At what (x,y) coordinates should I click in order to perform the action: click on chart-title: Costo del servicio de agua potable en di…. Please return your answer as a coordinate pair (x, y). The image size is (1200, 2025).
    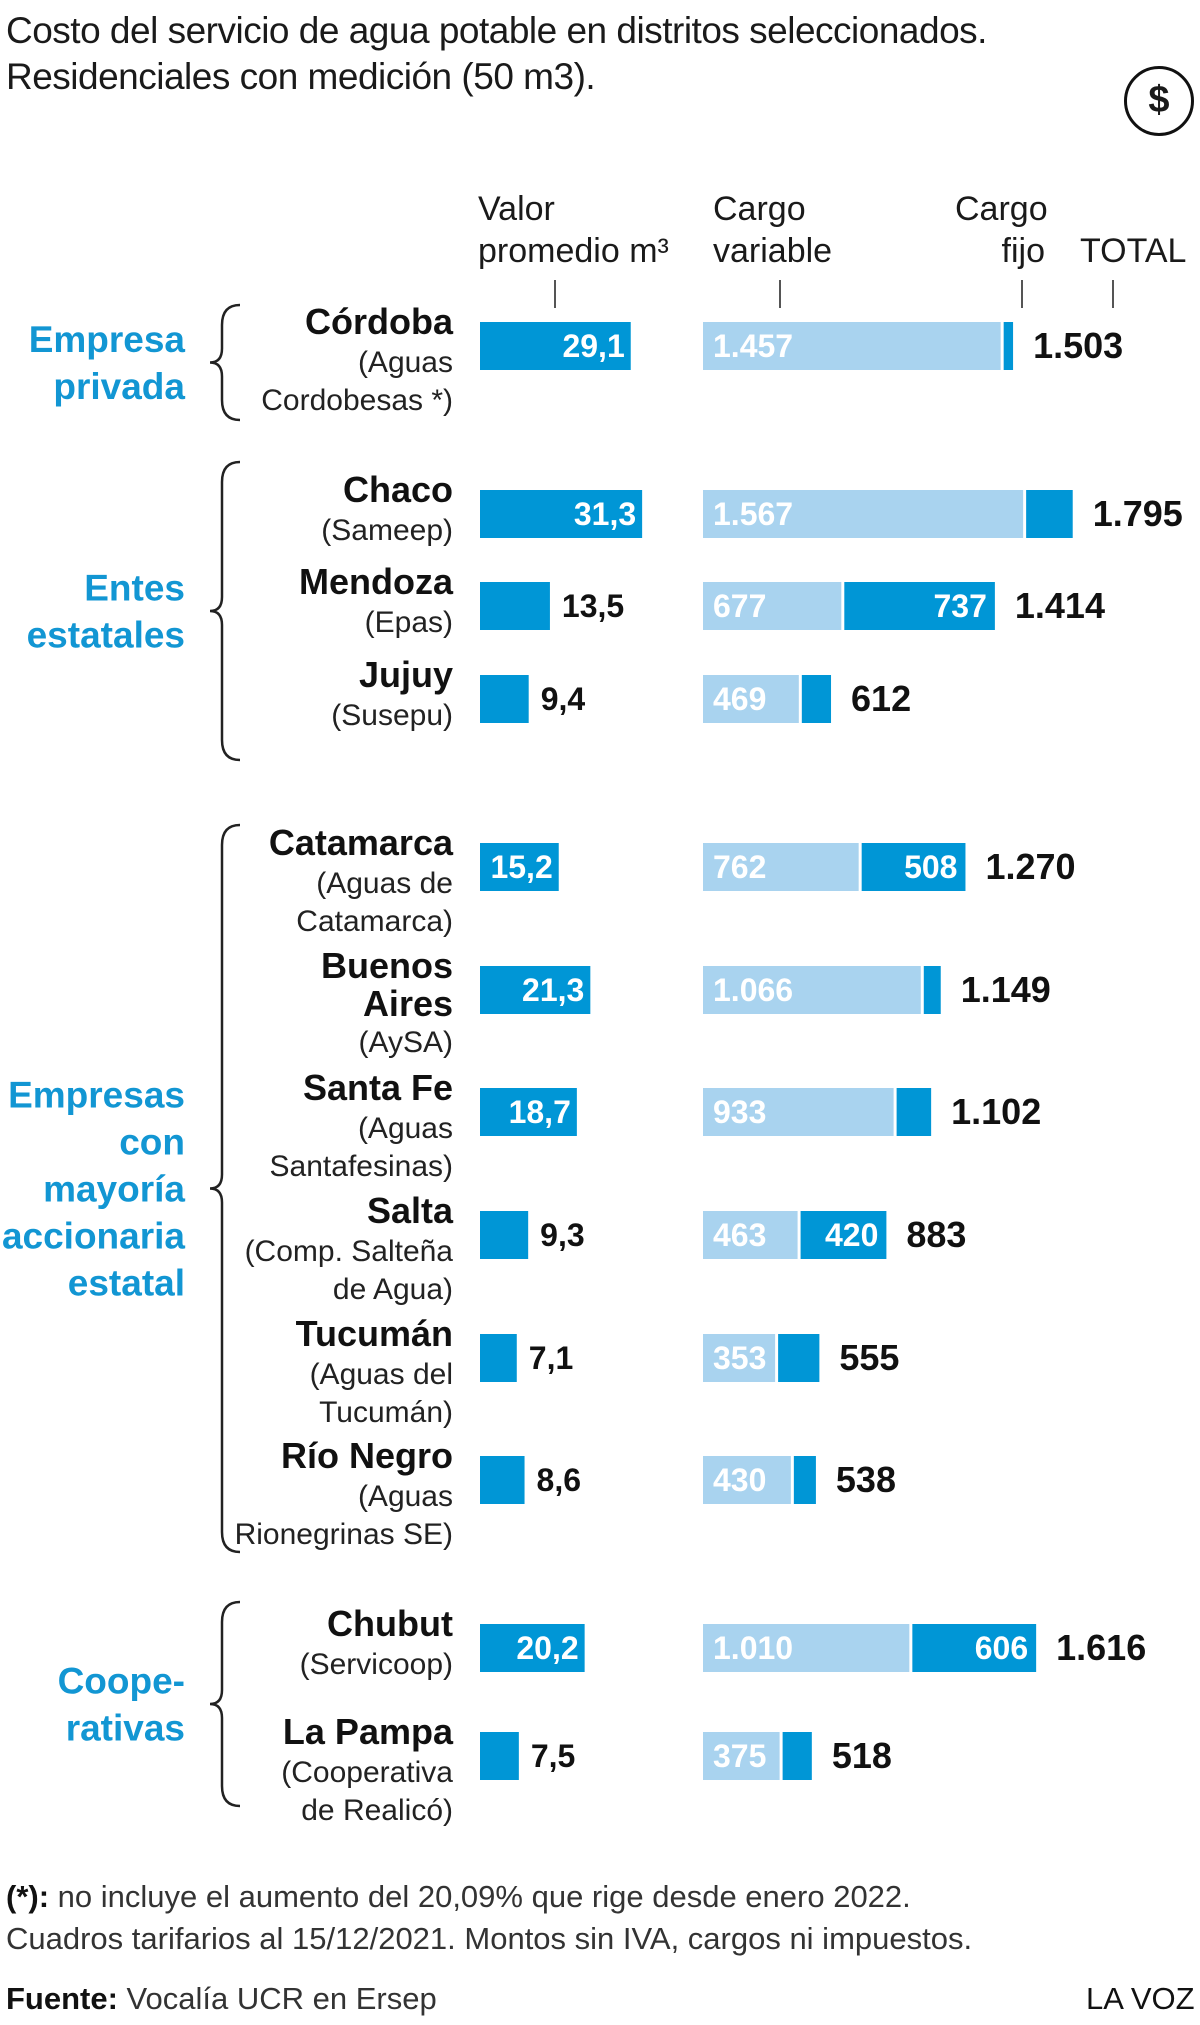
    Looking at the image, I should click on (496, 54).